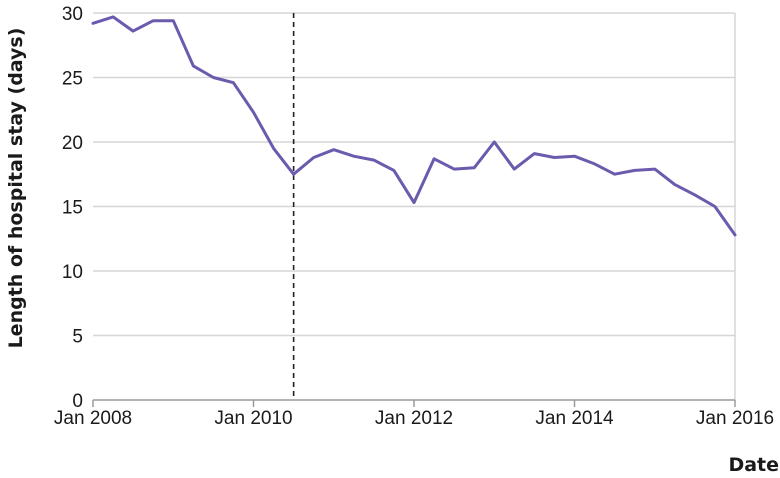 The width and height of the screenshot is (780, 478). Describe the element at coordinates (16, 188) in the screenshot. I see `y-axis-title: Length of hospital stay (days)` at that location.